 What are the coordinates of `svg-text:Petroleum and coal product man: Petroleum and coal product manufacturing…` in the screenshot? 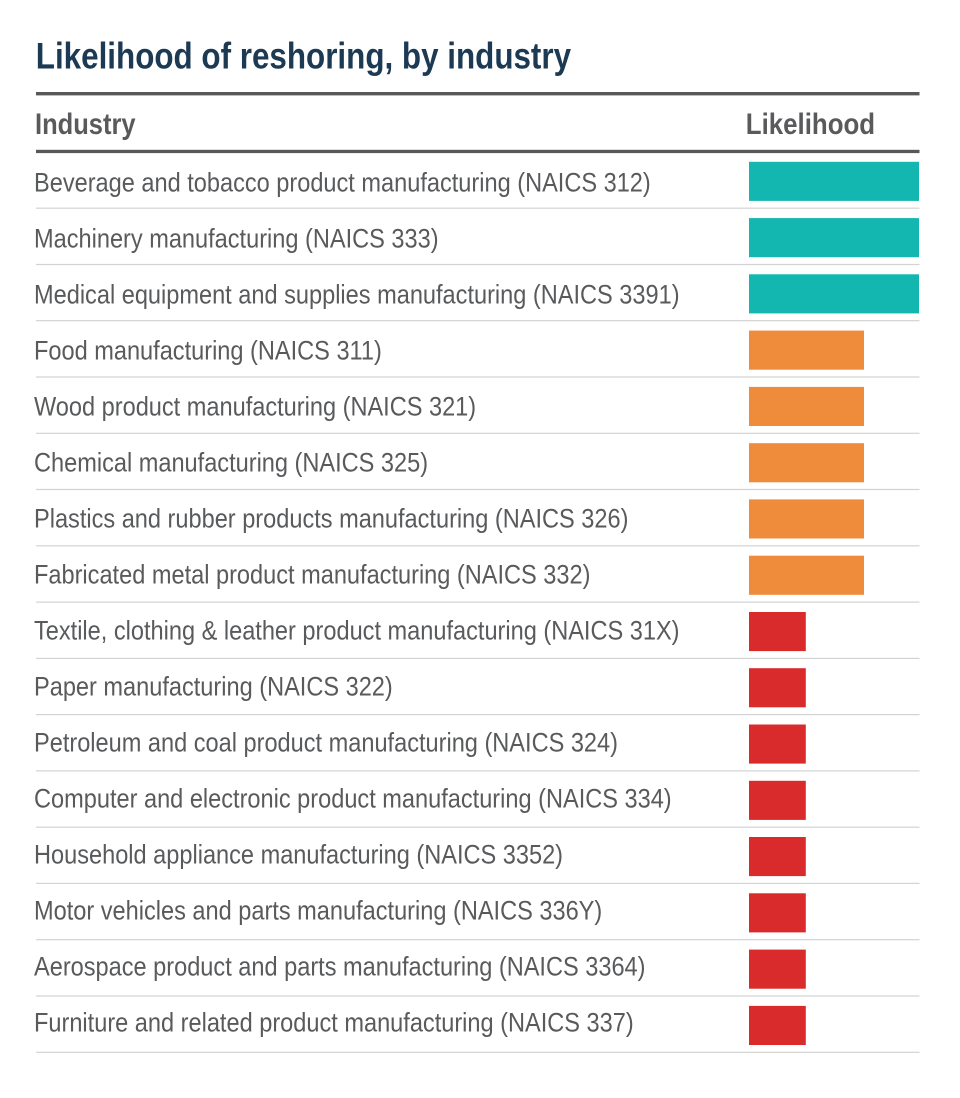 It's located at (326, 743).